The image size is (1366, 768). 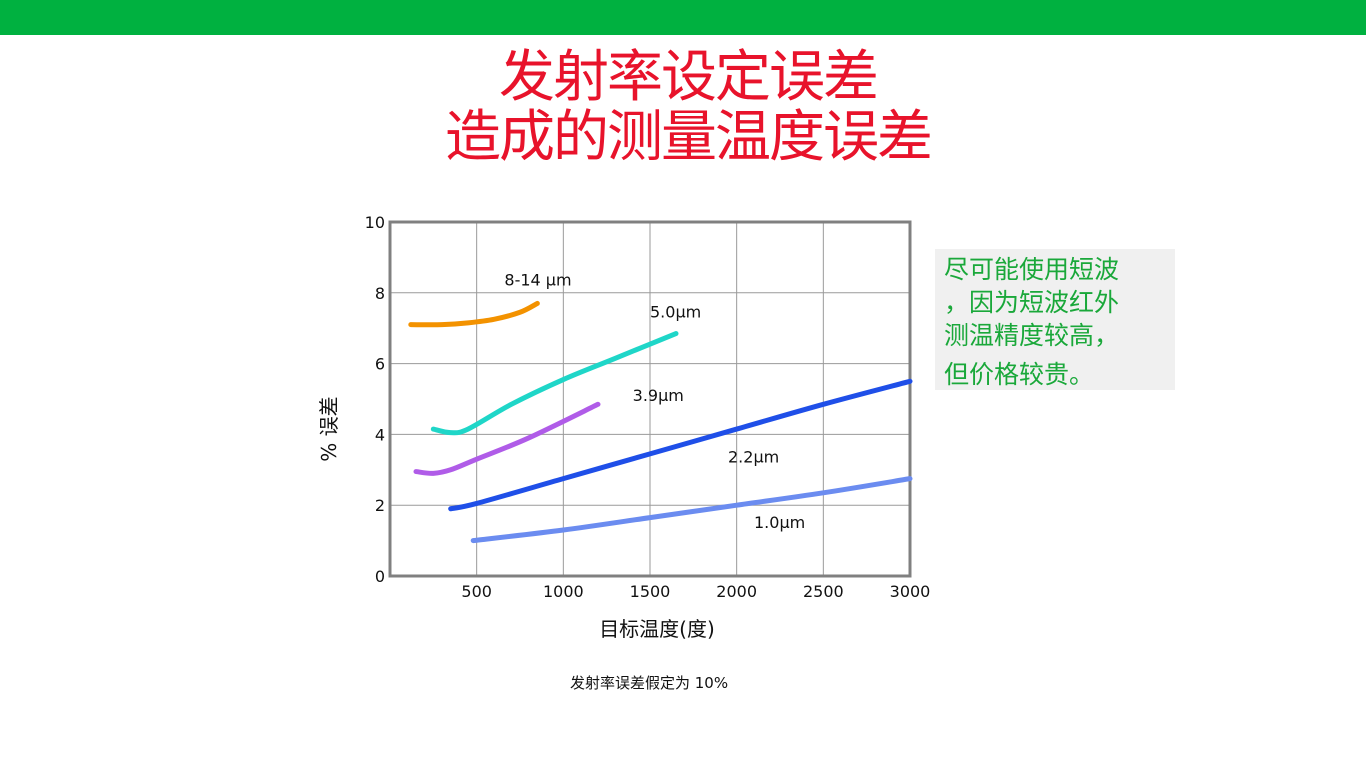 I want to click on x-tick-label: 2000, so click(x=736, y=591).